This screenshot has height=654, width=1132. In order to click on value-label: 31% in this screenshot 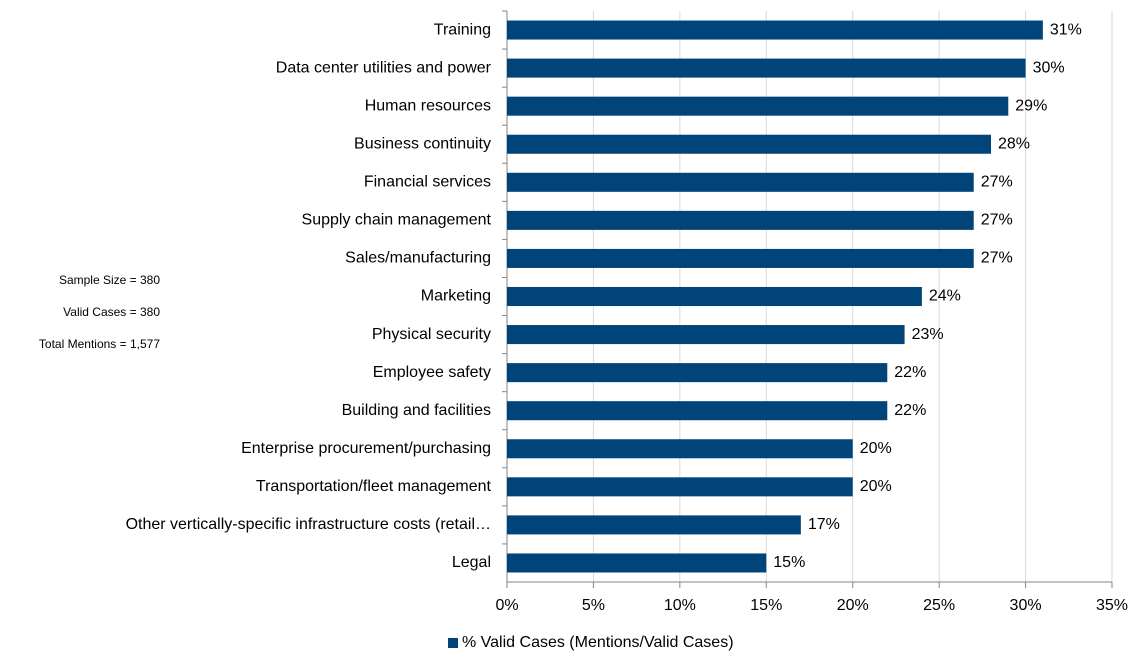, I will do `click(1066, 29)`.